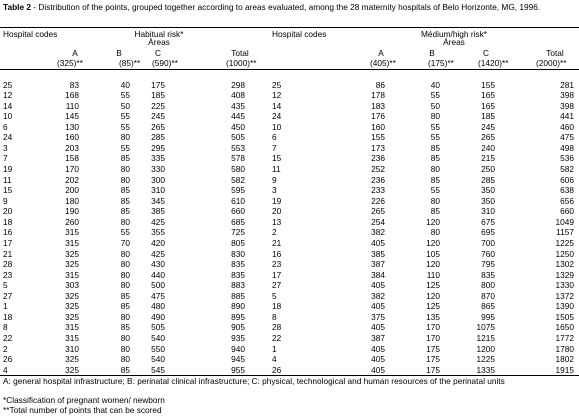 Image resolution: width=579 pixels, height=420 pixels. What do you see at coordinates (240, 53) in the screenshot?
I see `left-col-total-header: Total` at bounding box center [240, 53].